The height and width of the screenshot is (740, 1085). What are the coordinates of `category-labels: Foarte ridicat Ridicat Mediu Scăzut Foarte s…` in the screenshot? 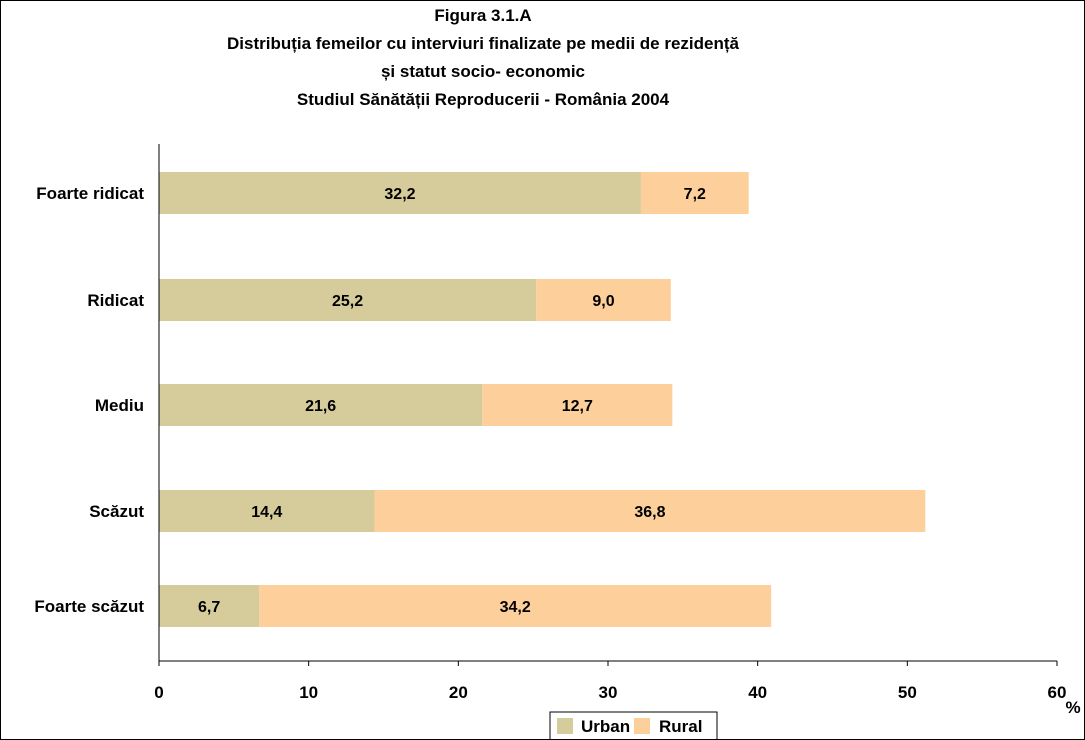 It's located at (89, 400).